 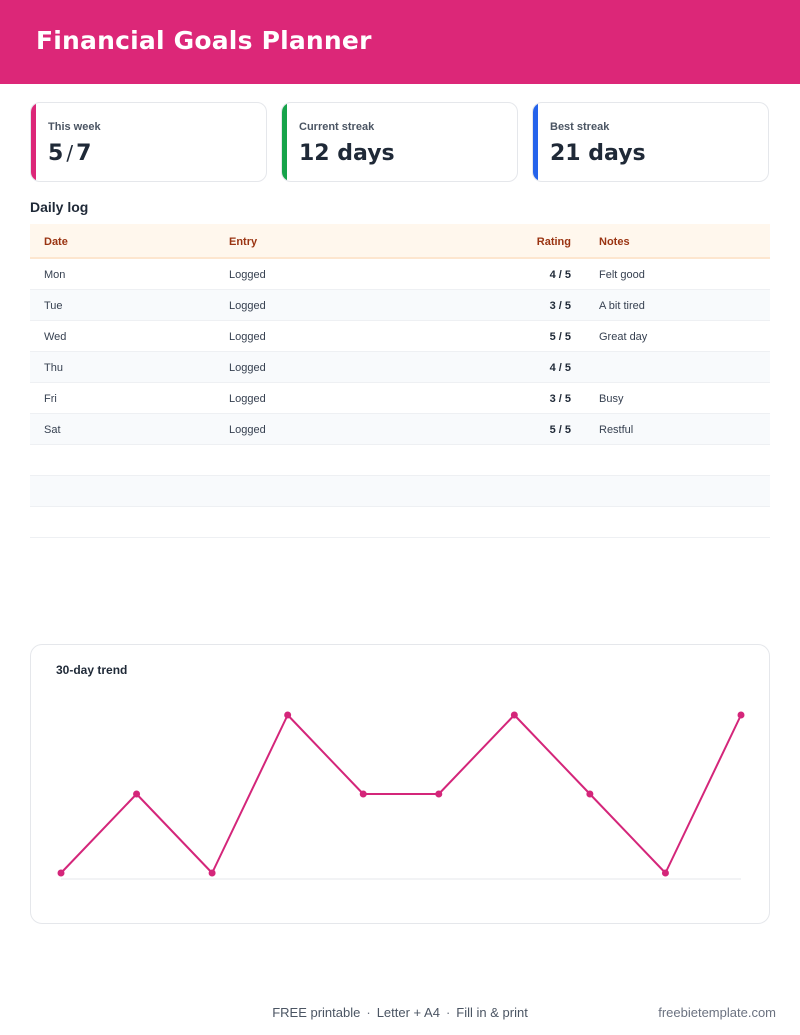 I want to click on footer-brand: freebietemplate.com, so click(x=717, y=1012).